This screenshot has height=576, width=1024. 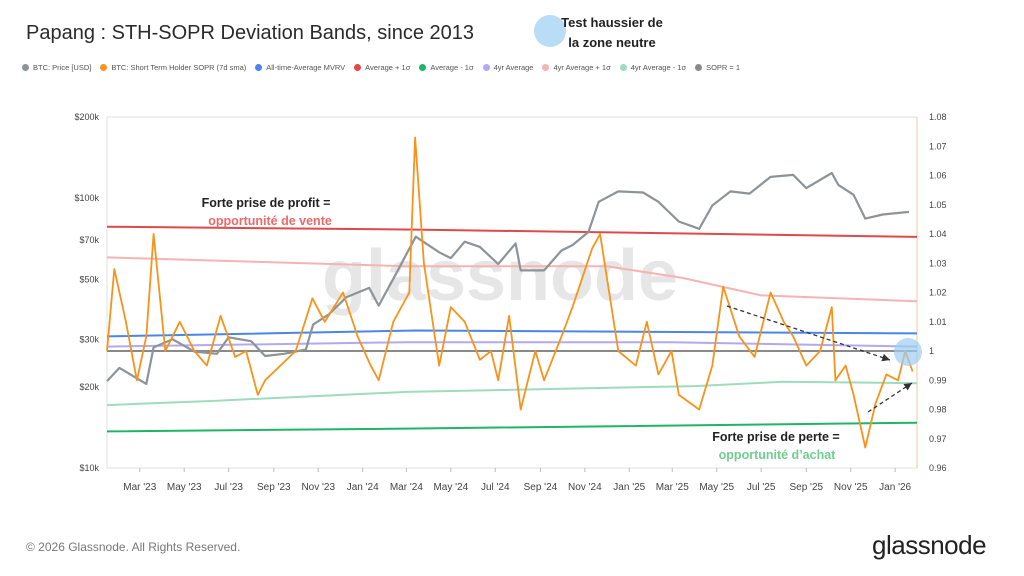 I want to click on x-tick-label: Jul '23, so click(x=228, y=487).